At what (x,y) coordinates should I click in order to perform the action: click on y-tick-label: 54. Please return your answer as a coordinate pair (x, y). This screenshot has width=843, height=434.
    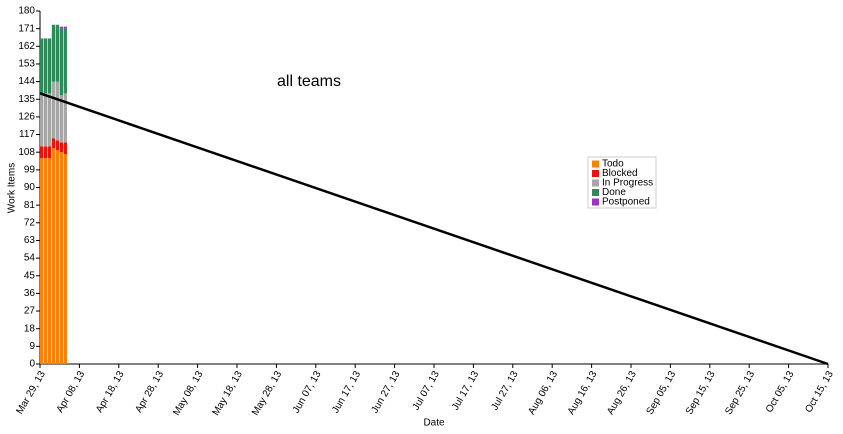
    Looking at the image, I should click on (30, 258).